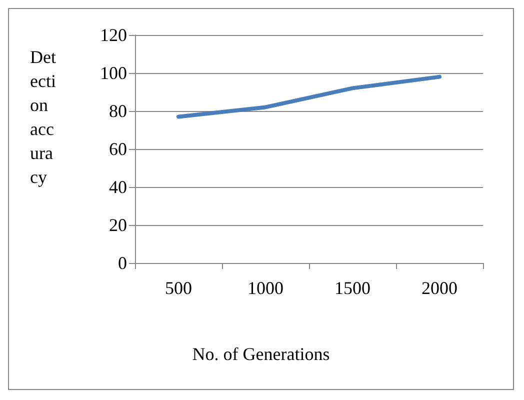  Describe the element at coordinates (309, 96) in the screenshot. I see `line-series` at that location.